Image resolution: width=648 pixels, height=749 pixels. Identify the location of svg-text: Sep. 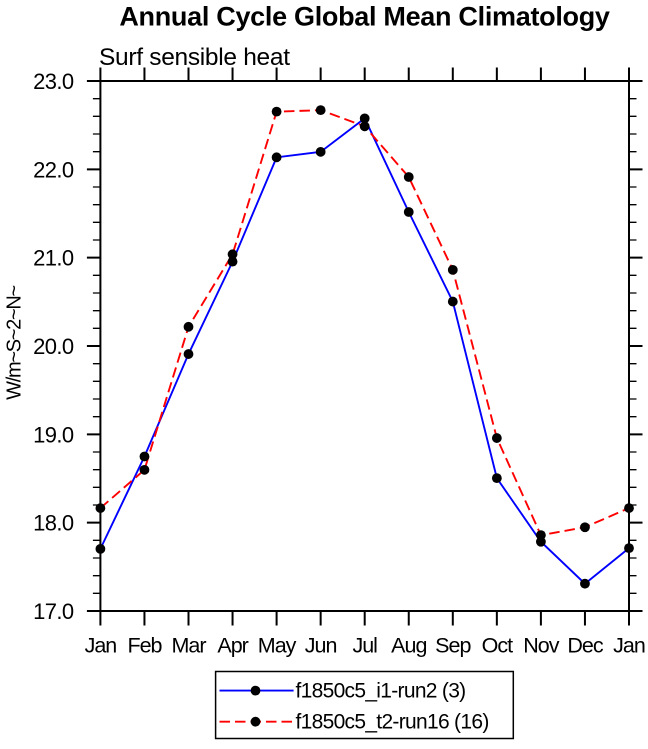
(453, 646).